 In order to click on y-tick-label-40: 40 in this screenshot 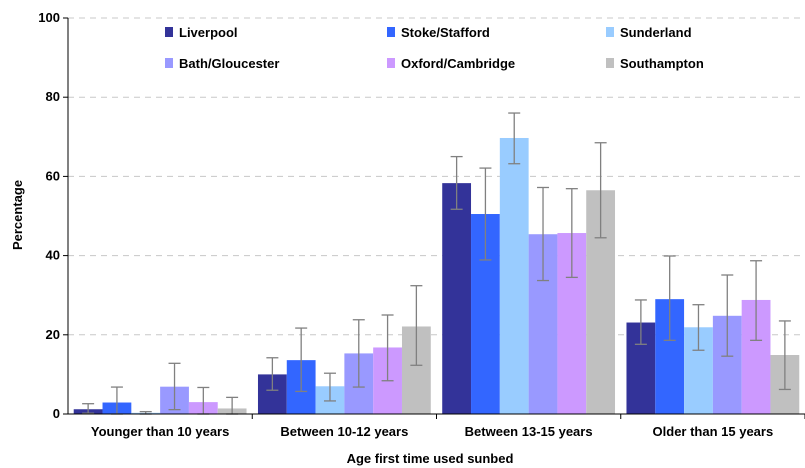, I will do `click(53, 255)`.